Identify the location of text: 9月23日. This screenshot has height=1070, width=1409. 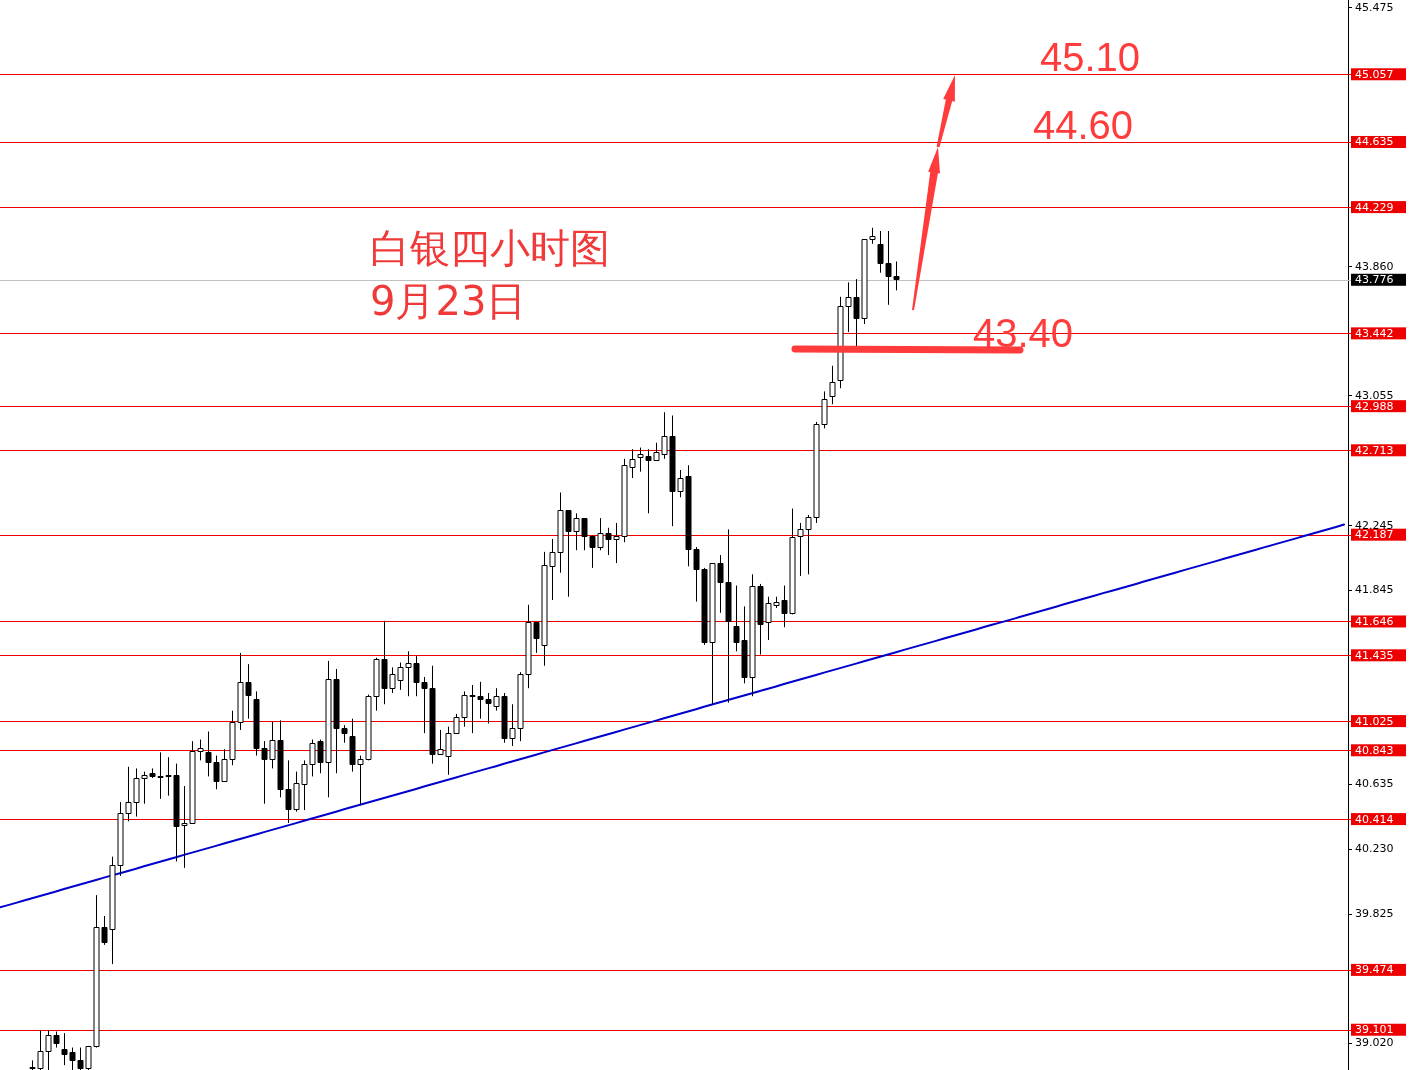
(448, 301).